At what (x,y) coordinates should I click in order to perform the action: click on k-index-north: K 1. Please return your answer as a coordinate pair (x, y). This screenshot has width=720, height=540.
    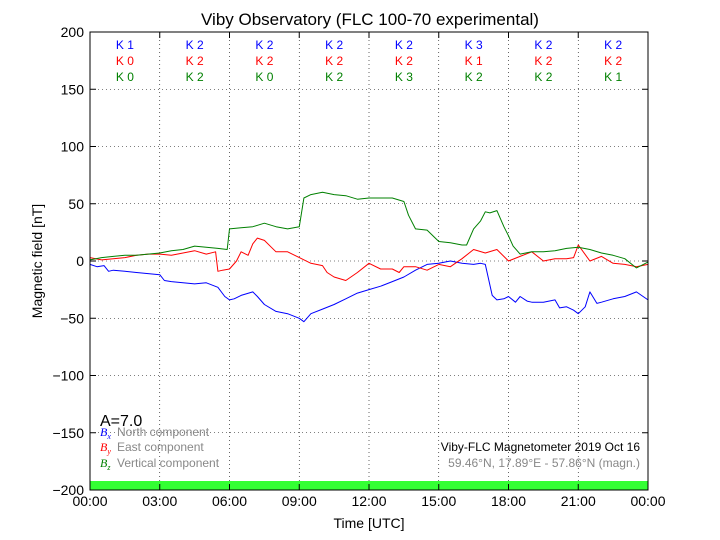
    Looking at the image, I should click on (125, 45).